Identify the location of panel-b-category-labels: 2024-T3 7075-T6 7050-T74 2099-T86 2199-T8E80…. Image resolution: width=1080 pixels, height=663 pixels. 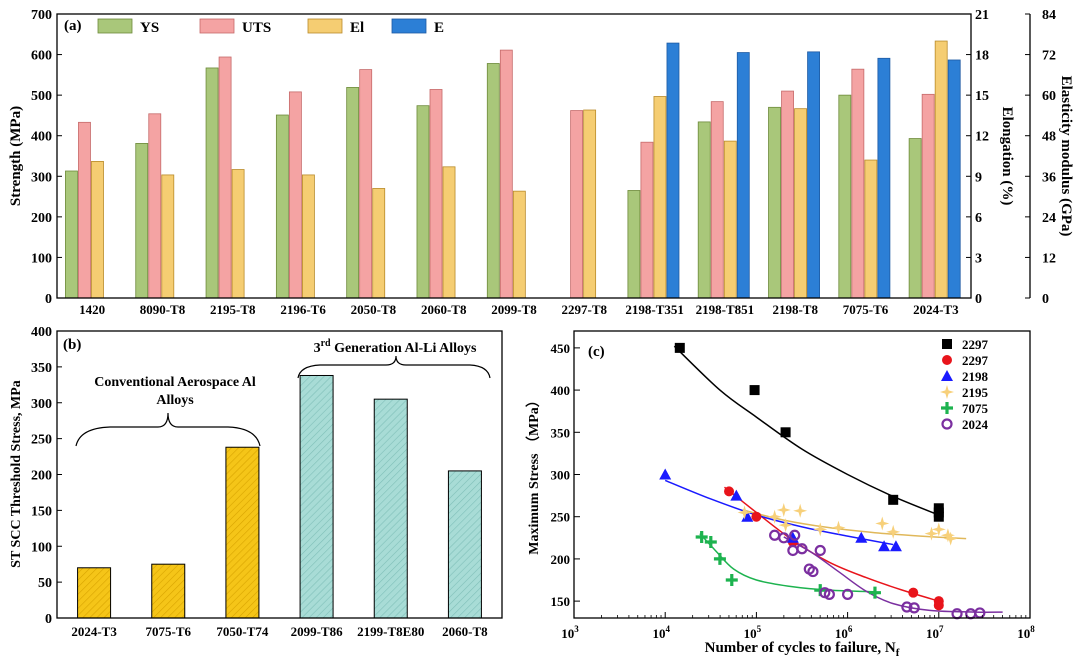
(279, 631).